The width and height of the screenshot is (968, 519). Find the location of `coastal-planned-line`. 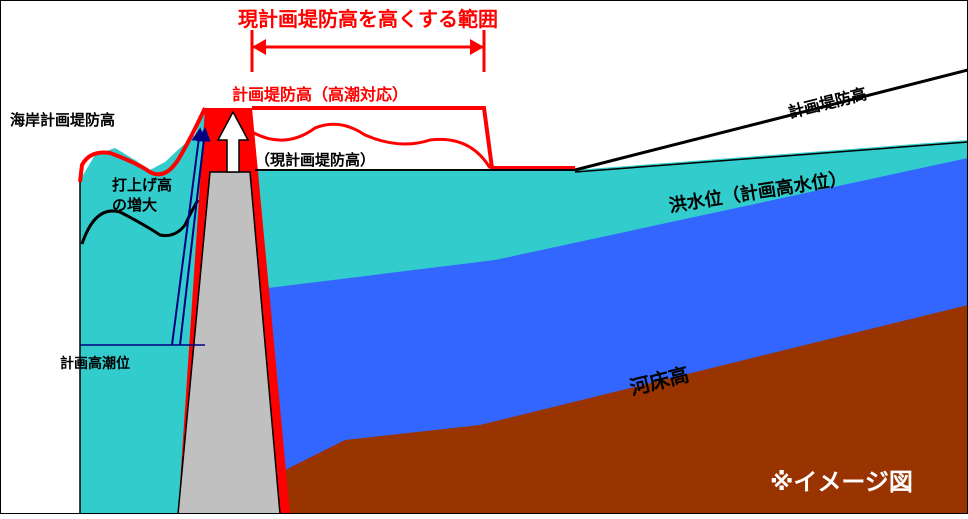

coastal-planned-line is located at coordinates (142, 145).